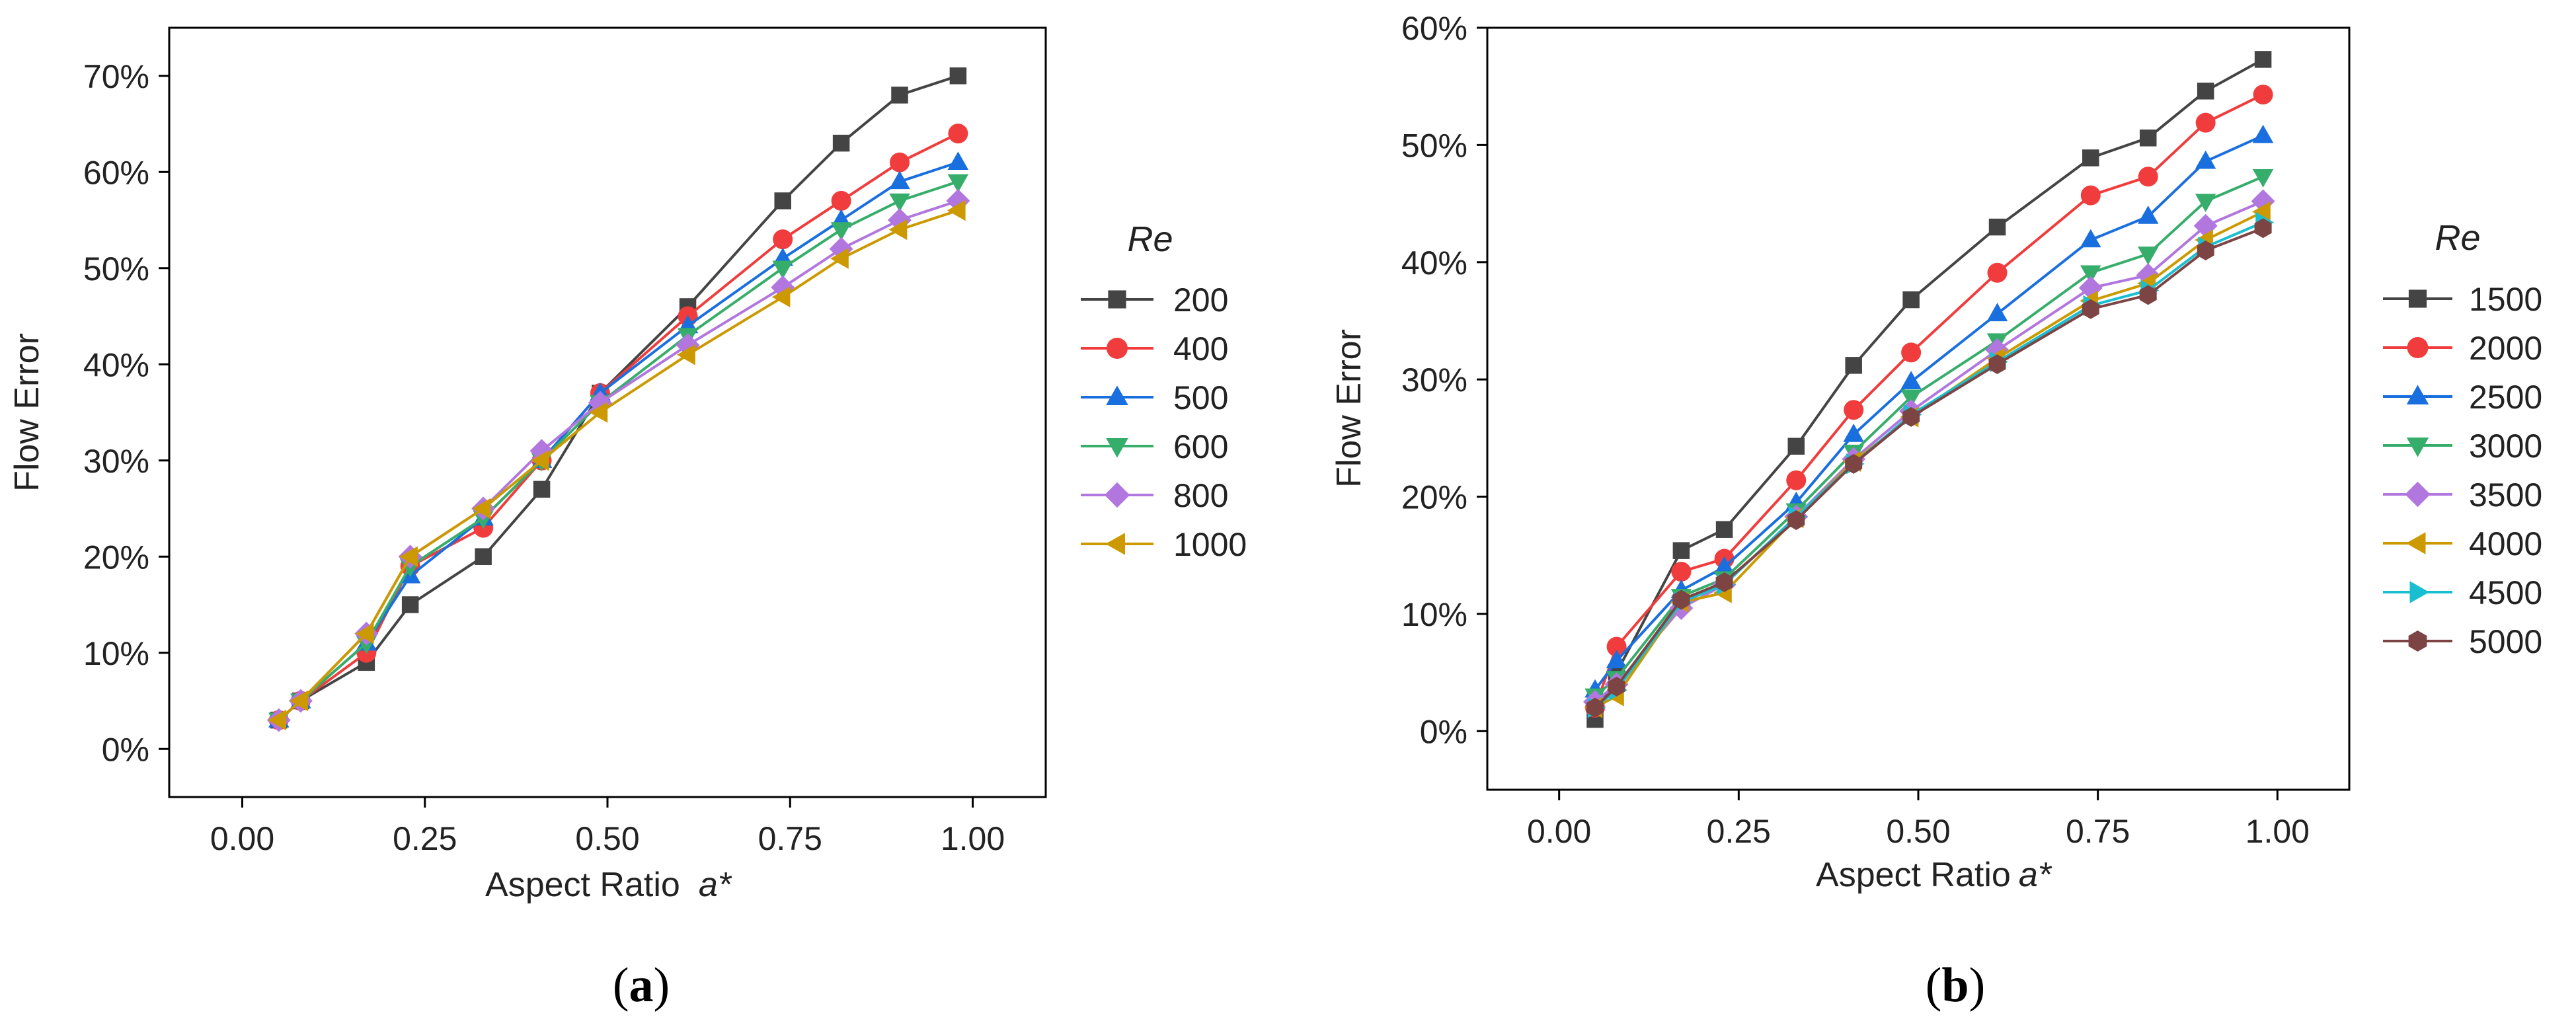 Image resolution: width=2576 pixels, height=1027 pixels. I want to click on legend-label: 200, so click(1200, 300).